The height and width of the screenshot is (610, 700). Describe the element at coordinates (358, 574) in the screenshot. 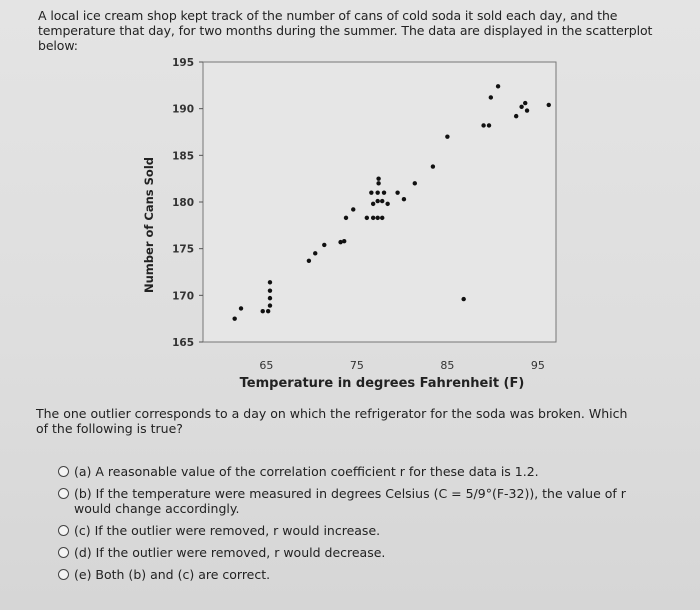

I see `choice-e: (e) Both (b) and (c) are correct.` at that location.